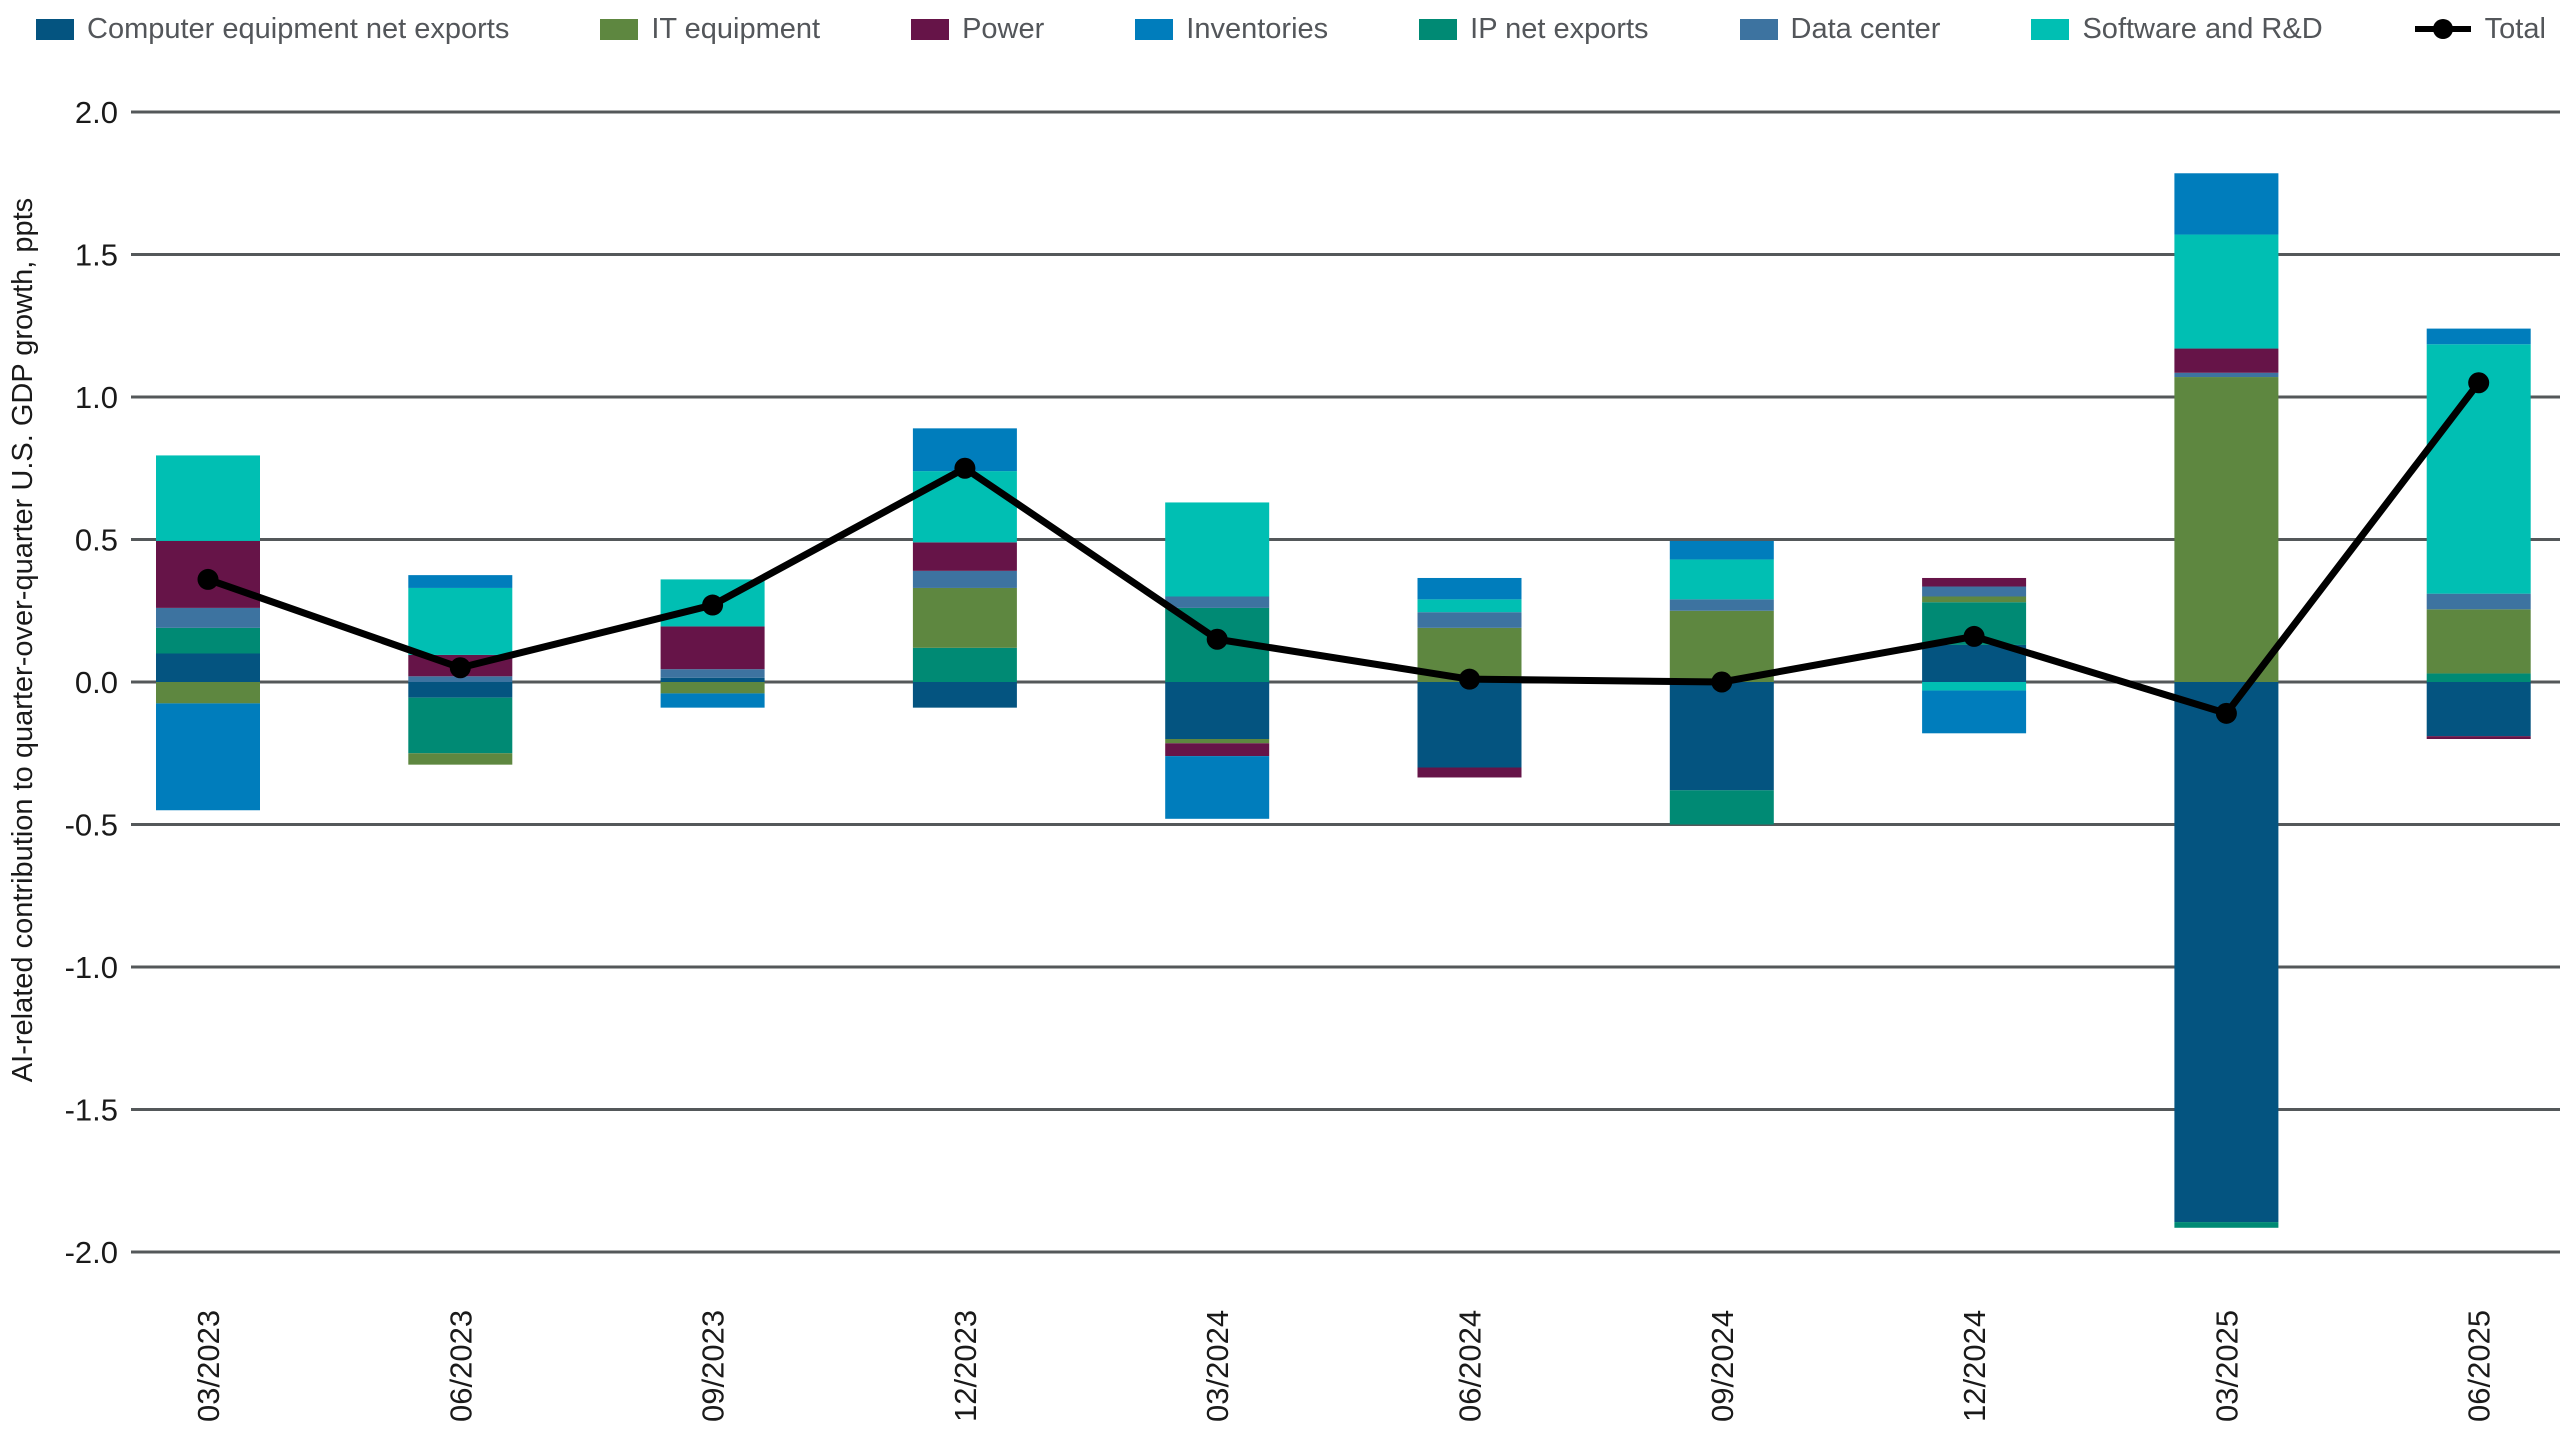 The width and height of the screenshot is (2560, 1445). What do you see at coordinates (96, 682) in the screenshot?
I see `y-tick-label: 0.0` at bounding box center [96, 682].